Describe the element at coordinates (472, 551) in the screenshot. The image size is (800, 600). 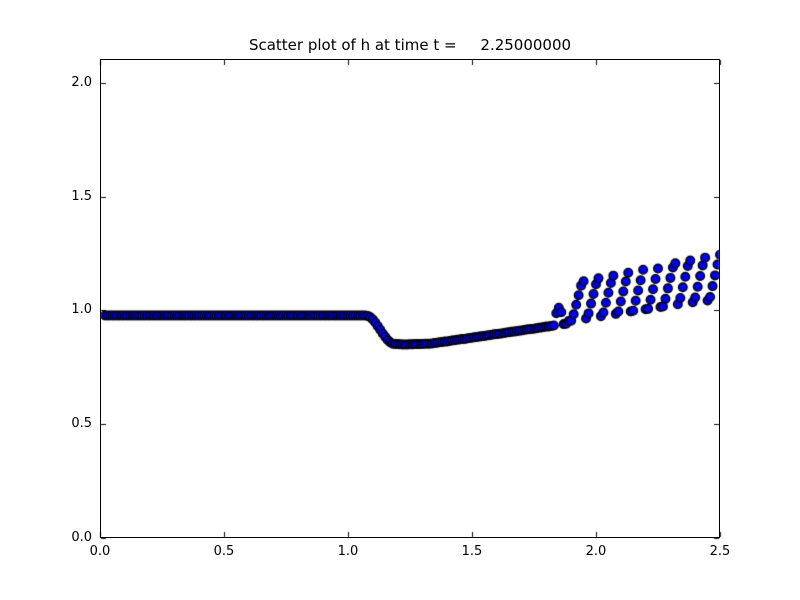
I see `x-tick-label: 1.5` at that location.